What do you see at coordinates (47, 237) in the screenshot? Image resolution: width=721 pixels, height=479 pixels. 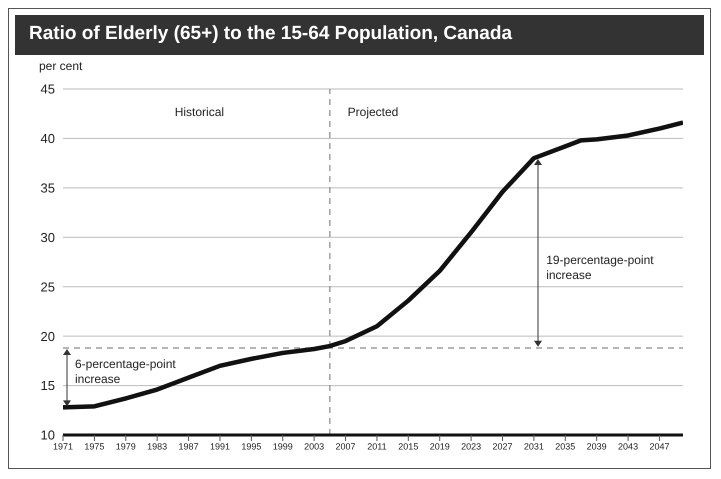 I see `y-tick-label: 30` at bounding box center [47, 237].